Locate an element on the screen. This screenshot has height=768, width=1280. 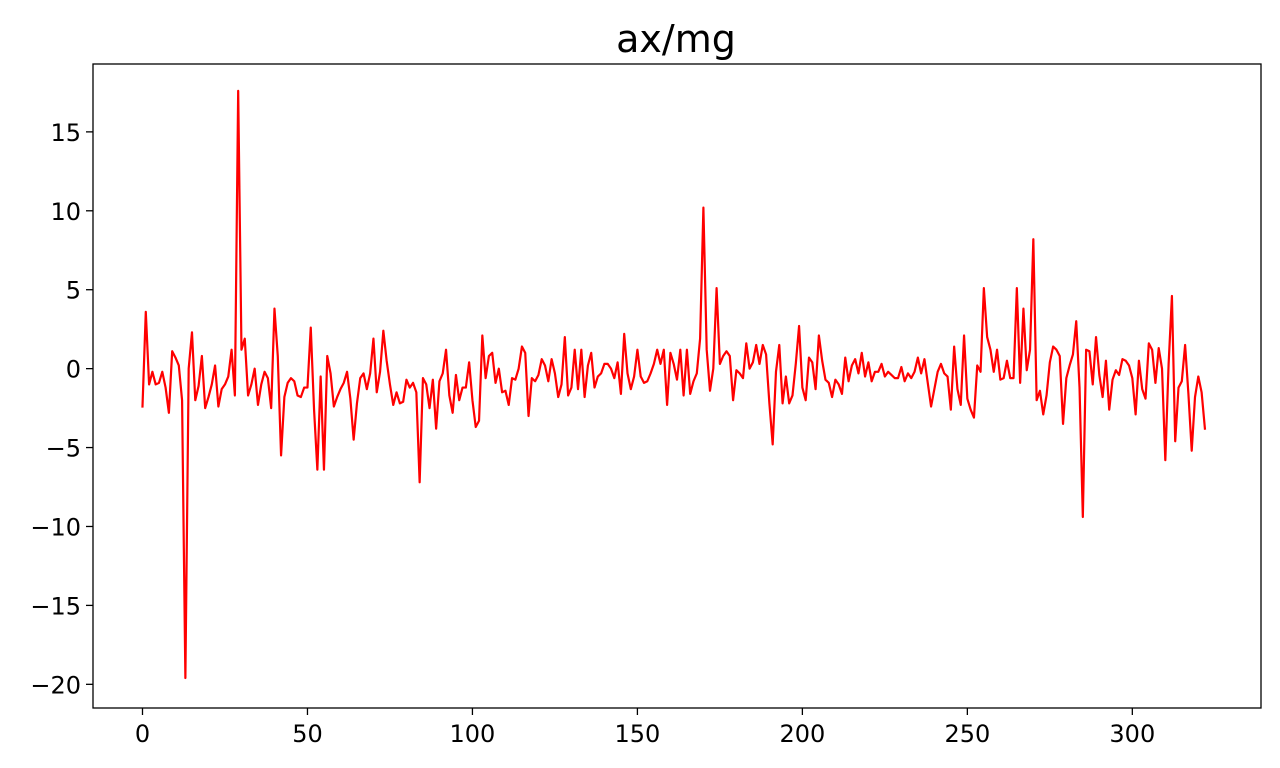
y-tick-label: 15 is located at coordinates (65, 133).